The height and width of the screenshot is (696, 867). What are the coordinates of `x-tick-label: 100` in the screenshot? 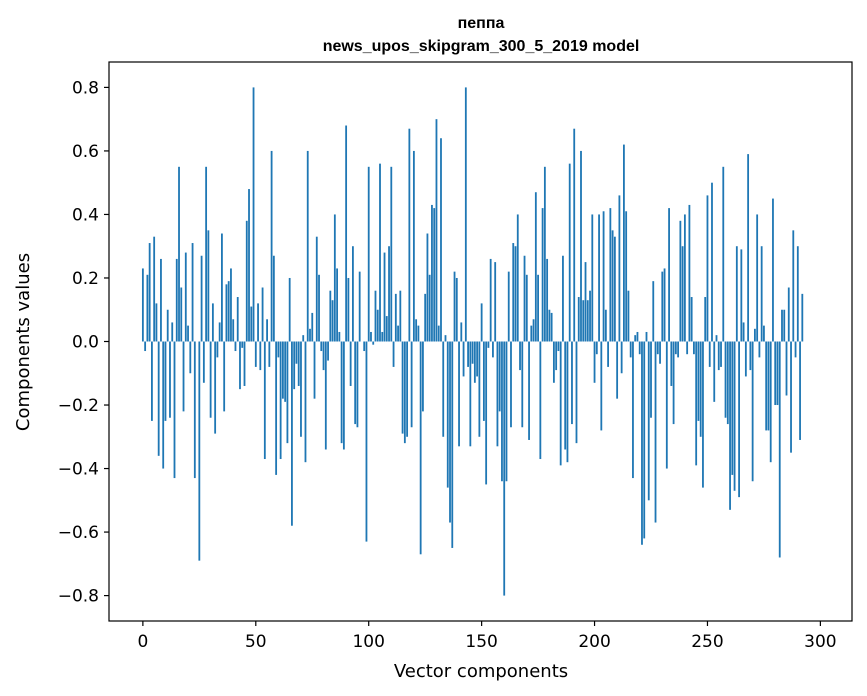 It's located at (368, 642).